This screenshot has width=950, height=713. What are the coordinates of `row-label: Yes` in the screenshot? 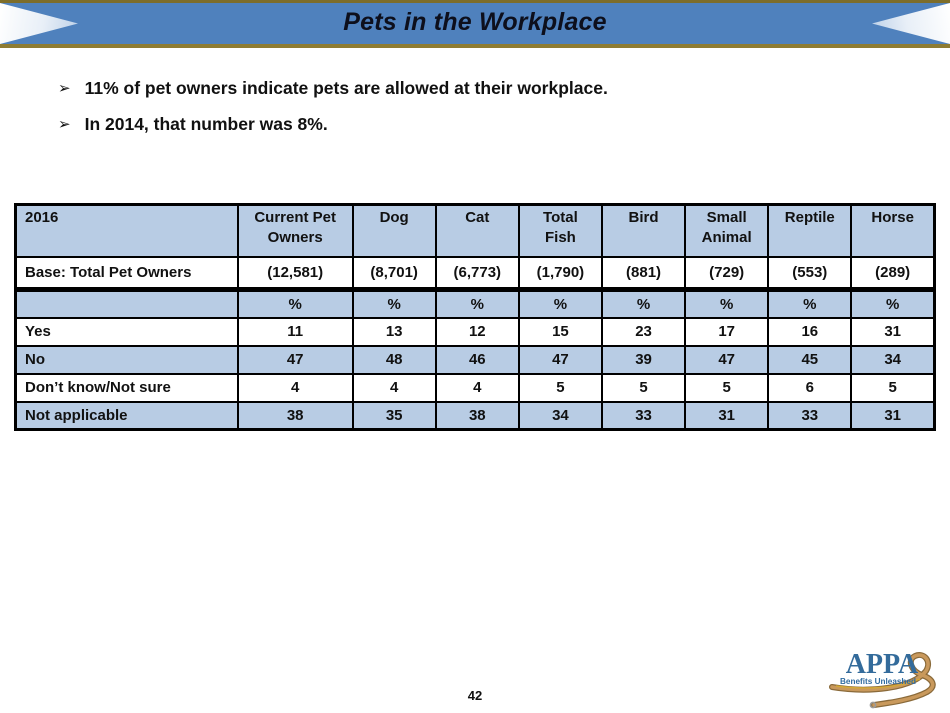 It's located at (126, 331).